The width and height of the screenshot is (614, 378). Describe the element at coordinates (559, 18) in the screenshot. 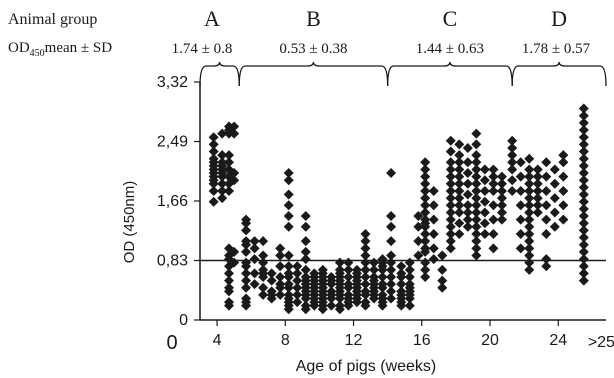

I see `group-name: D` at that location.